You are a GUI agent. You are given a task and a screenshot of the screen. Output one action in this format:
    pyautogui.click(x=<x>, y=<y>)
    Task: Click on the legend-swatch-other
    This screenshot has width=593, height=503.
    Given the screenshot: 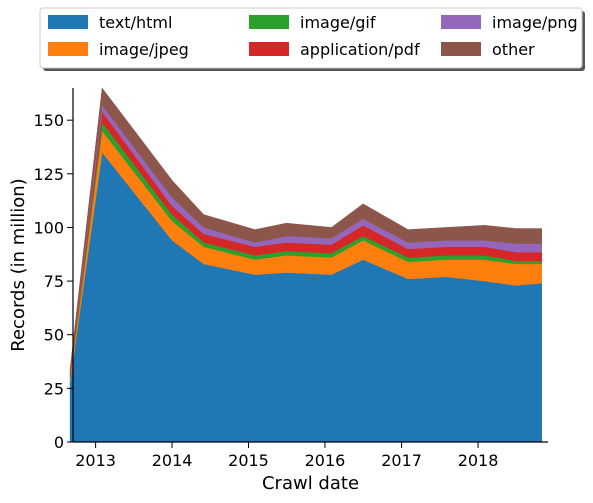 What is the action you would take?
    pyautogui.click(x=461, y=49)
    